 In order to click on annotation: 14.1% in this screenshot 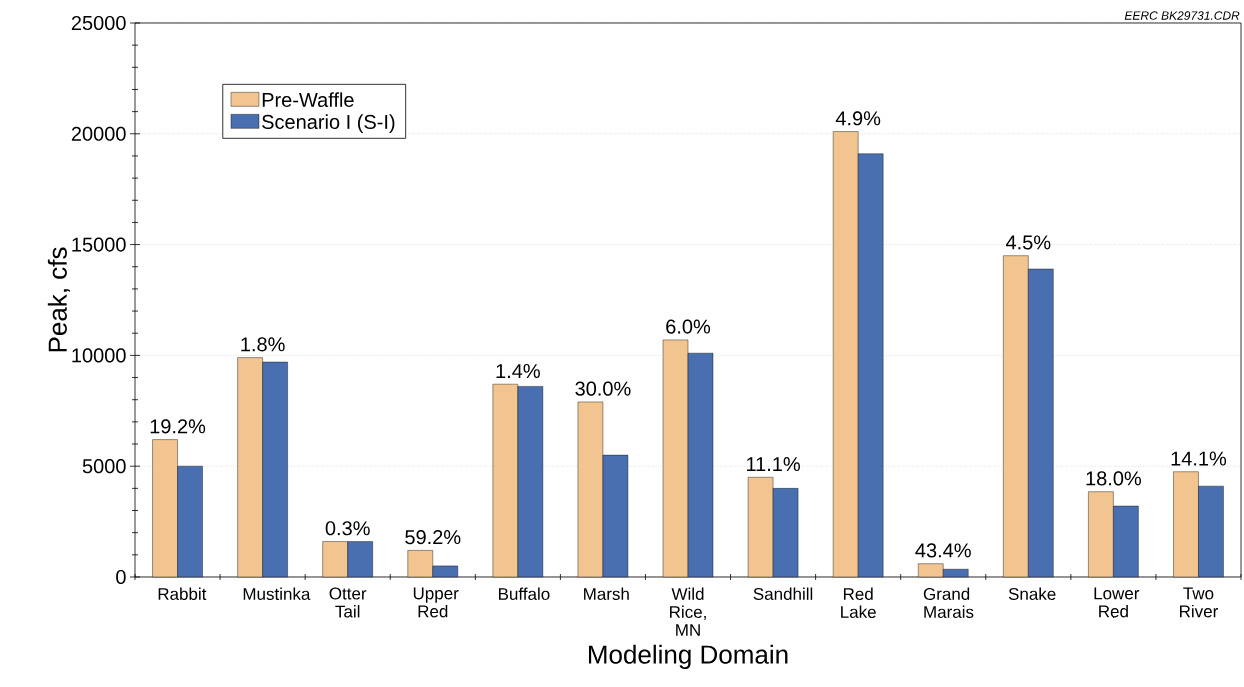, I will do `click(1199, 458)`.